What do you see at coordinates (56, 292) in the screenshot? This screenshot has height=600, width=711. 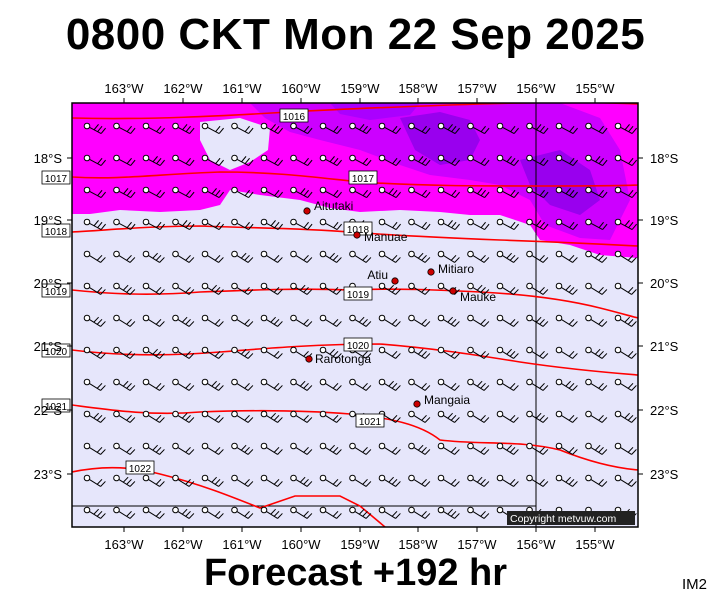 I see `svg-text: 1019` at bounding box center [56, 292].